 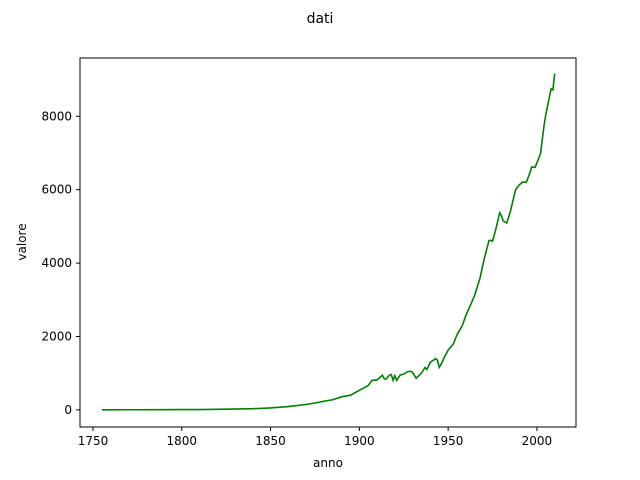 What do you see at coordinates (56, 190) in the screenshot?
I see `y-tick-label: 6000` at bounding box center [56, 190].